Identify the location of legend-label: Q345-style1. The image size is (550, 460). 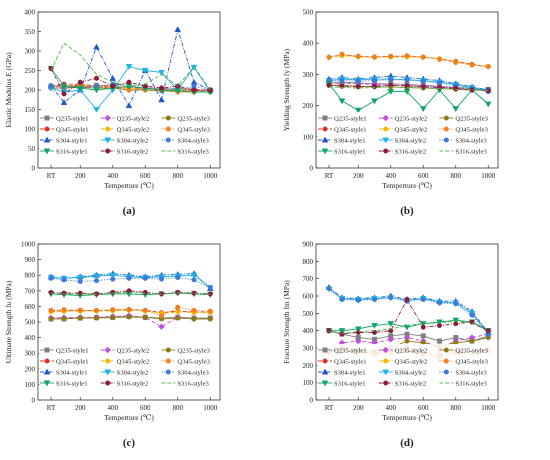
(350, 362).